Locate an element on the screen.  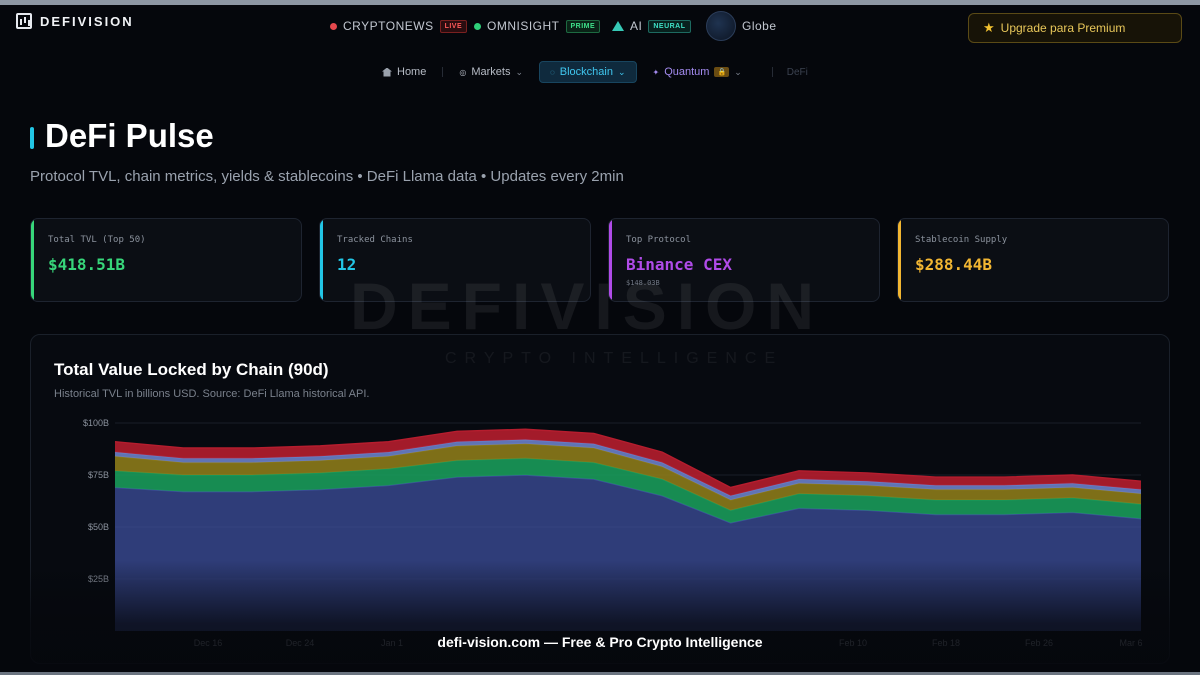
nav-home: Home is located at coordinates (404, 72).